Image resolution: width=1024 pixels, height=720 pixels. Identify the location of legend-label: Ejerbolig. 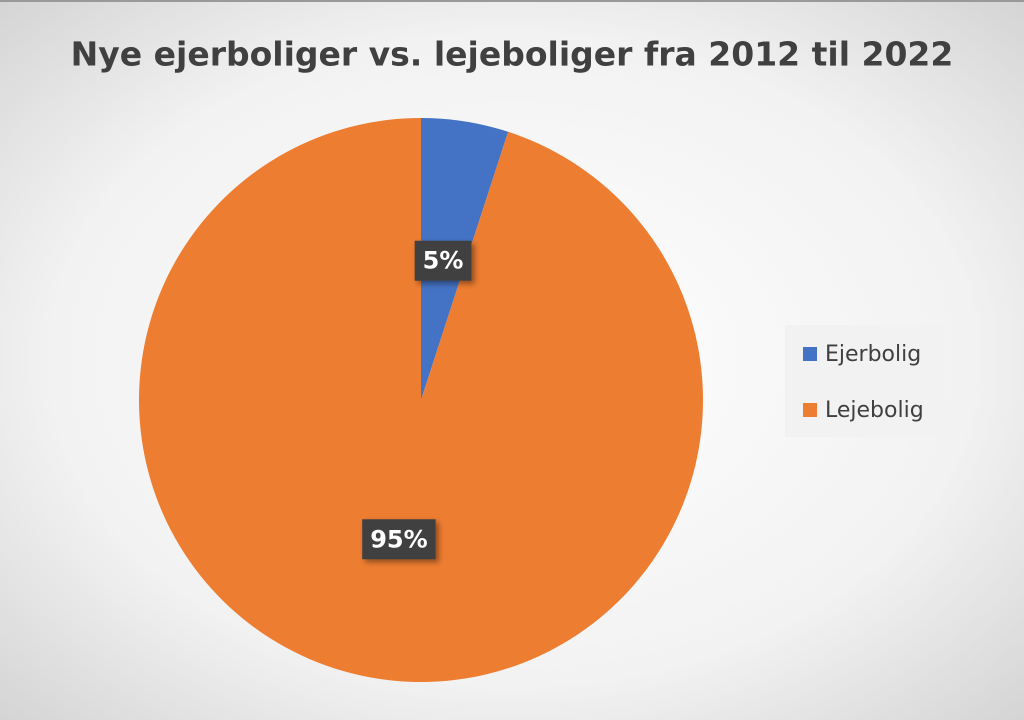
(873, 354).